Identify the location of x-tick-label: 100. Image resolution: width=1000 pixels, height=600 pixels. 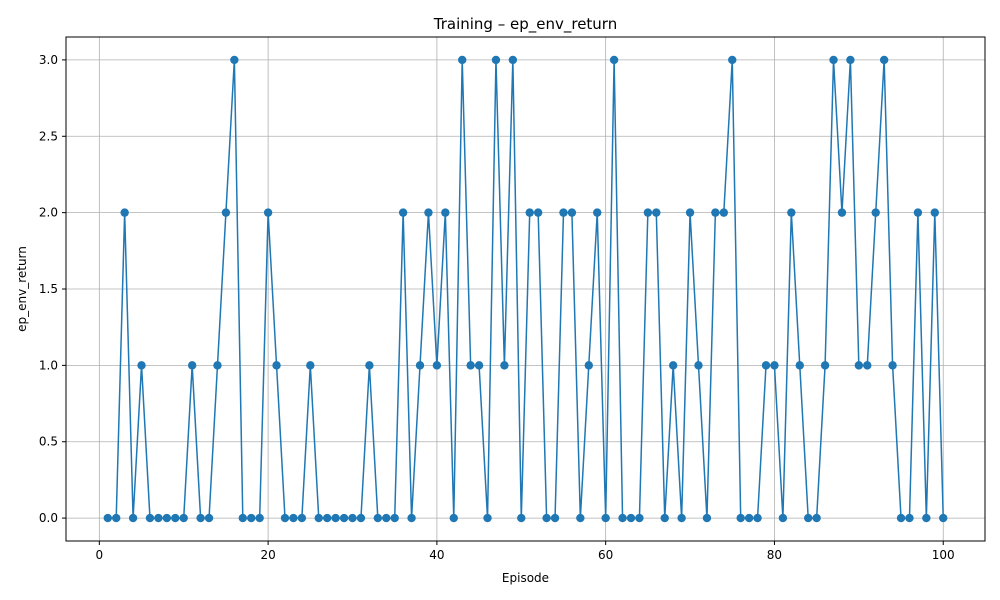
(943, 555).